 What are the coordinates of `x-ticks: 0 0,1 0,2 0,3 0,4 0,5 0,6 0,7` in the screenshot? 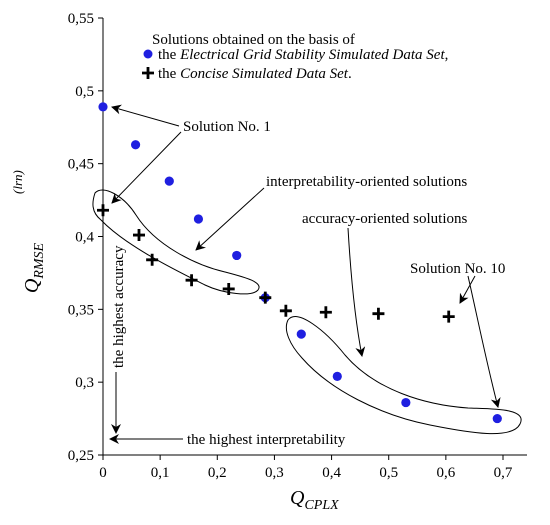 It's located at (306, 468).